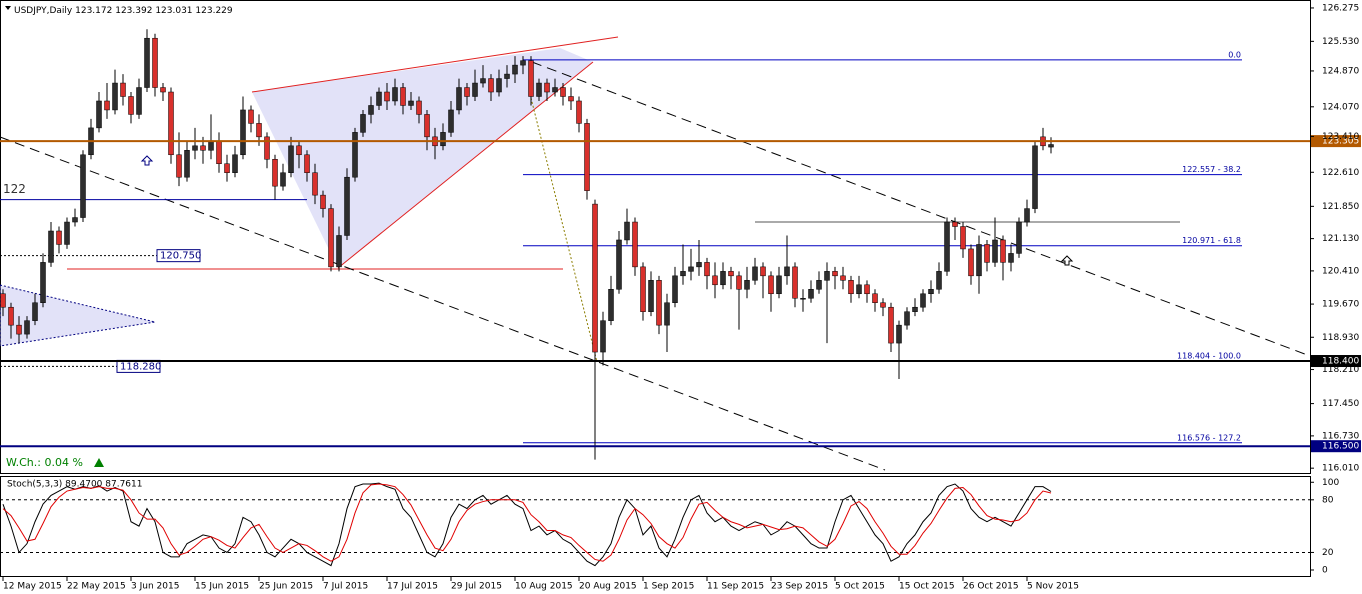  Describe the element at coordinates (286, 587) in the screenshot. I see `x-tick-label: 25 Jun 2015` at that location.